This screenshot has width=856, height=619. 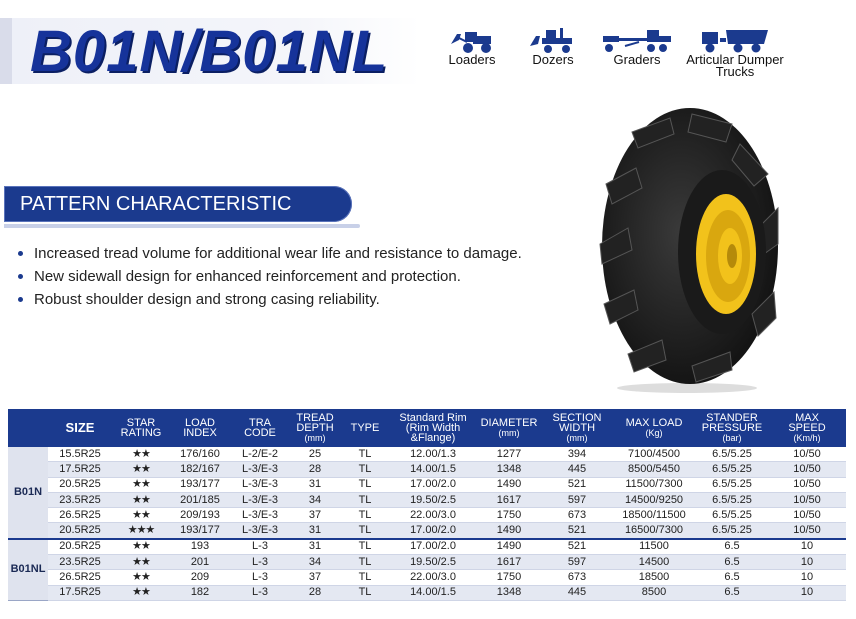 I want to click on table-cell: 445, so click(x=577, y=593).